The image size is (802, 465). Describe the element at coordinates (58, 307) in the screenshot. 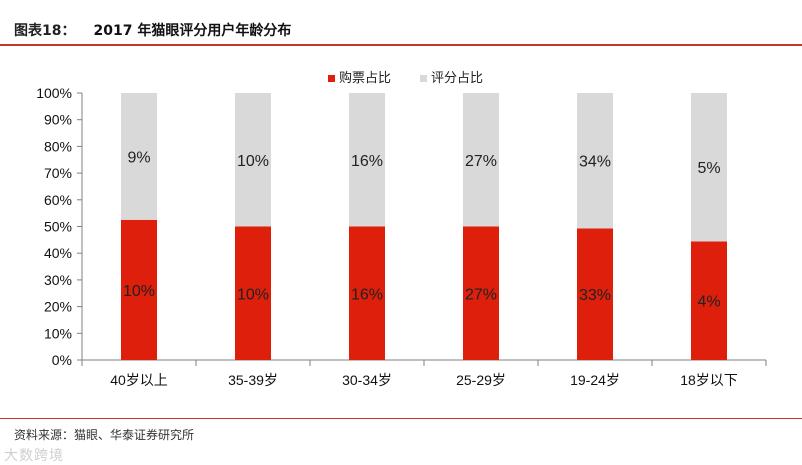

I see `y-tick-label: 20%` at that location.